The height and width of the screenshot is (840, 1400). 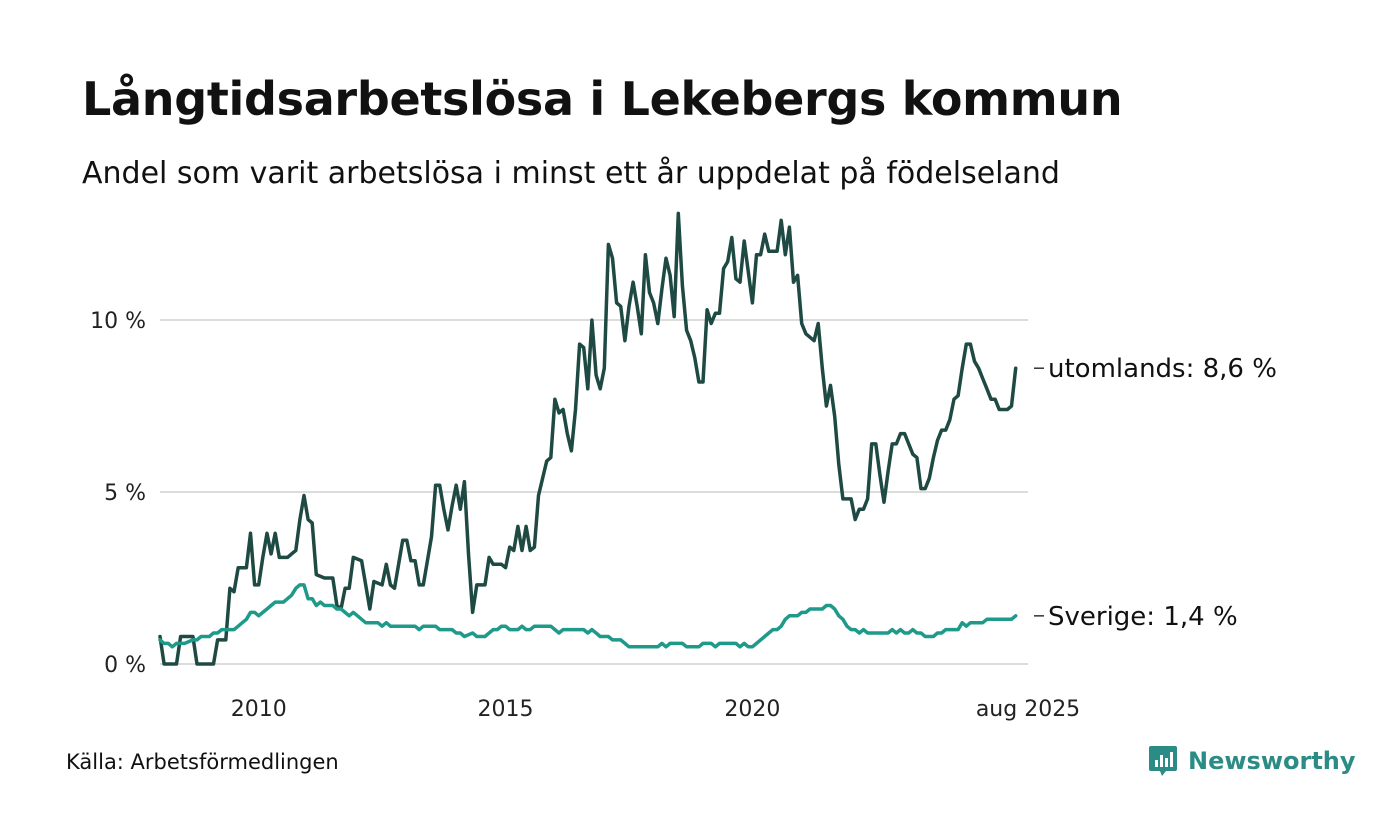 I want to click on x-tick-label: 2010, so click(x=259, y=709).